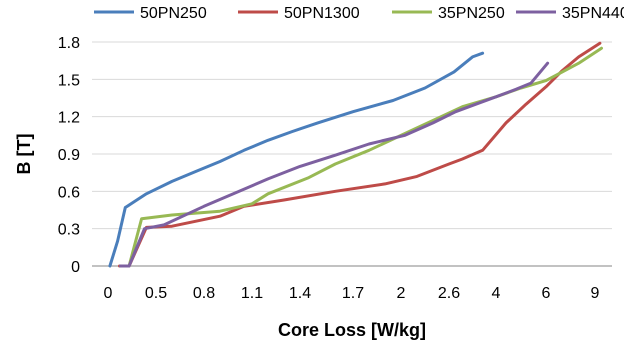 Image resolution: width=624 pixels, height=346 pixels. What do you see at coordinates (300, 293) in the screenshot?
I see `x-tick-label: 1.4` at bounding box center [300, 293].